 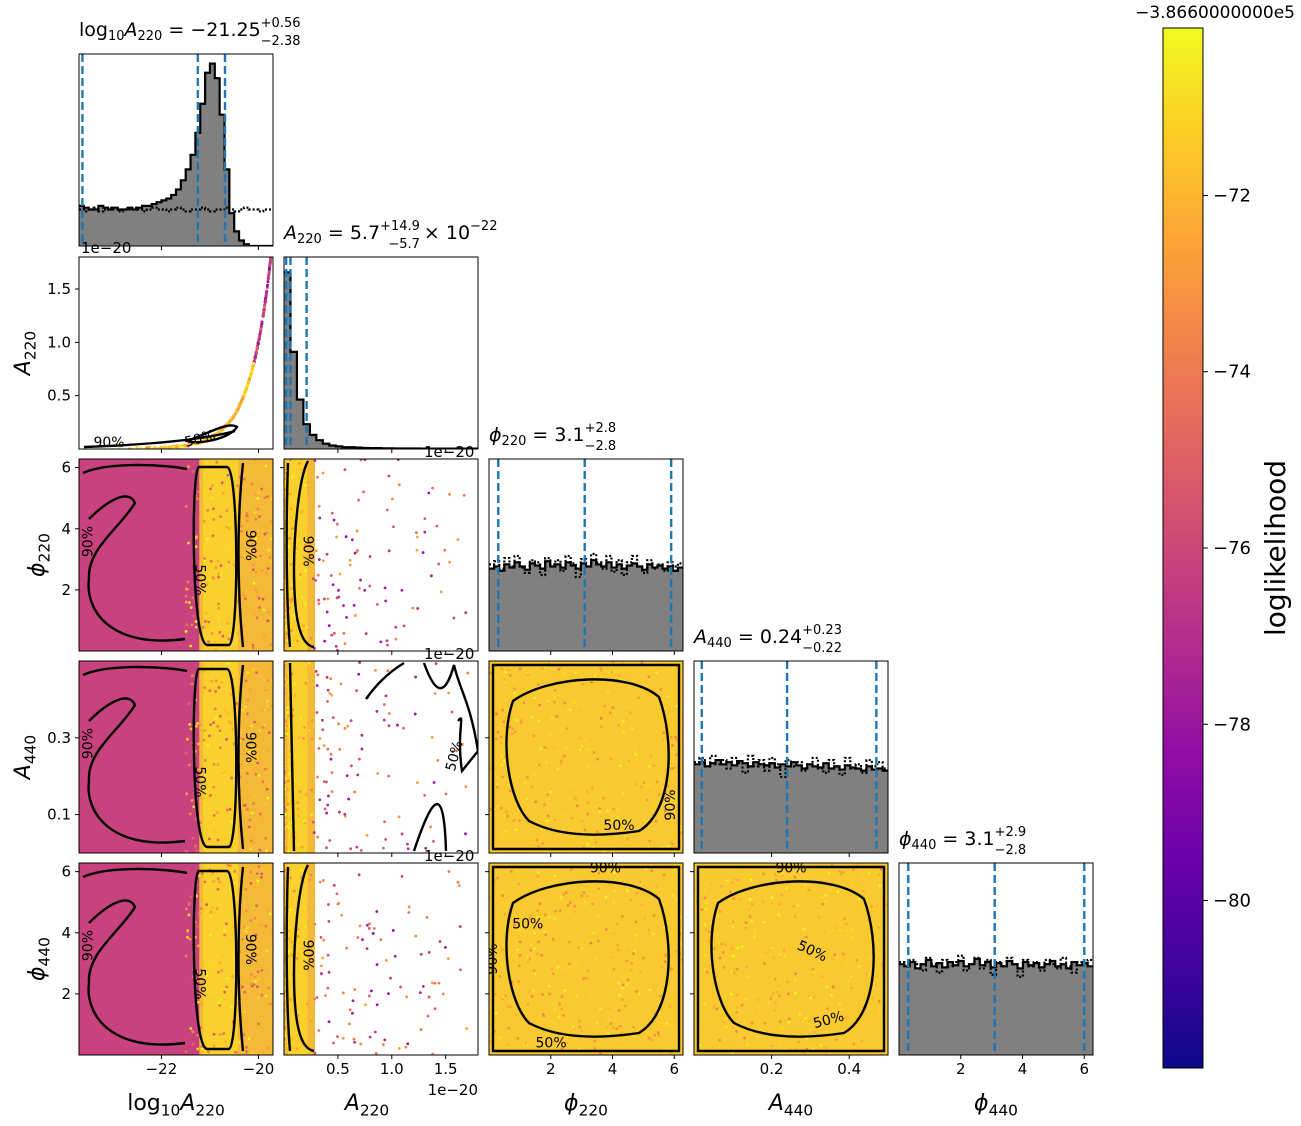 I want to click on y-tick-label: 2, so click(x=66, y=590).